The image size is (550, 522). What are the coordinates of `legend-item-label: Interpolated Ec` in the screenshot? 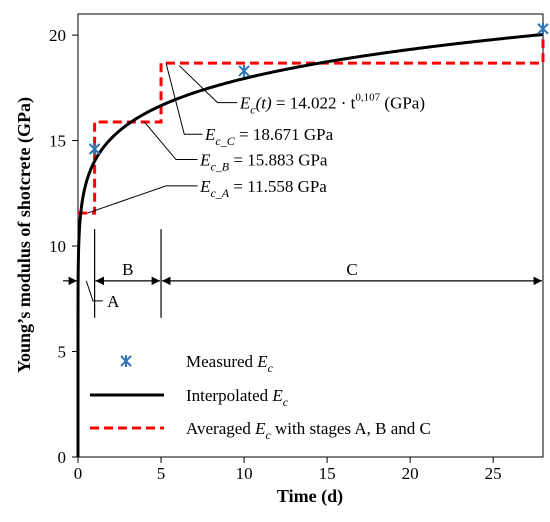 It's located at (237, 397).